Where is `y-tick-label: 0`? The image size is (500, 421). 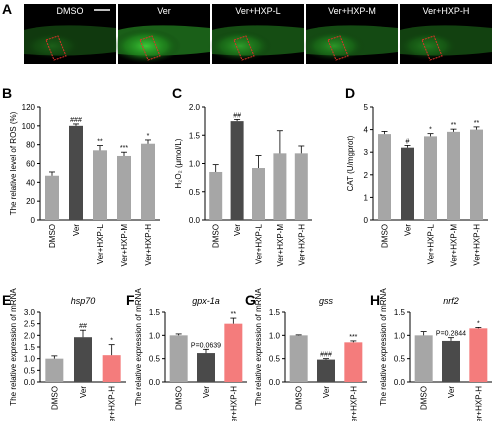 y-tick-label: 0 is located at coordinates (33, 220).